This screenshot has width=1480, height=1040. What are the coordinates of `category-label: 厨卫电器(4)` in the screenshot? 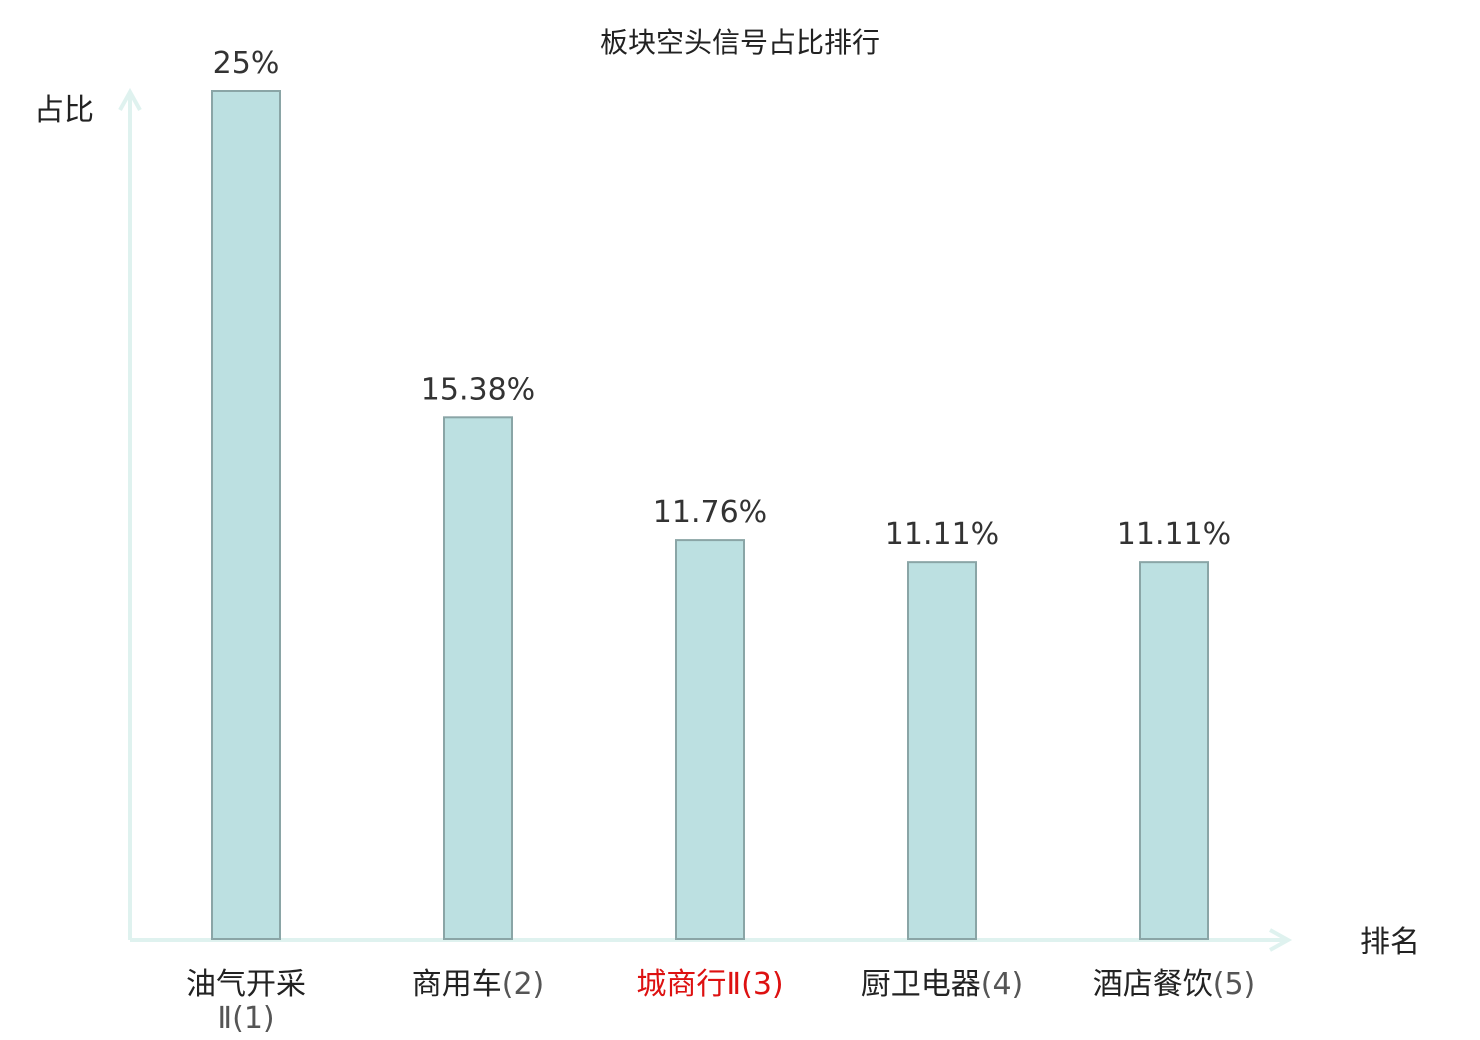 It's located at (942, 984).